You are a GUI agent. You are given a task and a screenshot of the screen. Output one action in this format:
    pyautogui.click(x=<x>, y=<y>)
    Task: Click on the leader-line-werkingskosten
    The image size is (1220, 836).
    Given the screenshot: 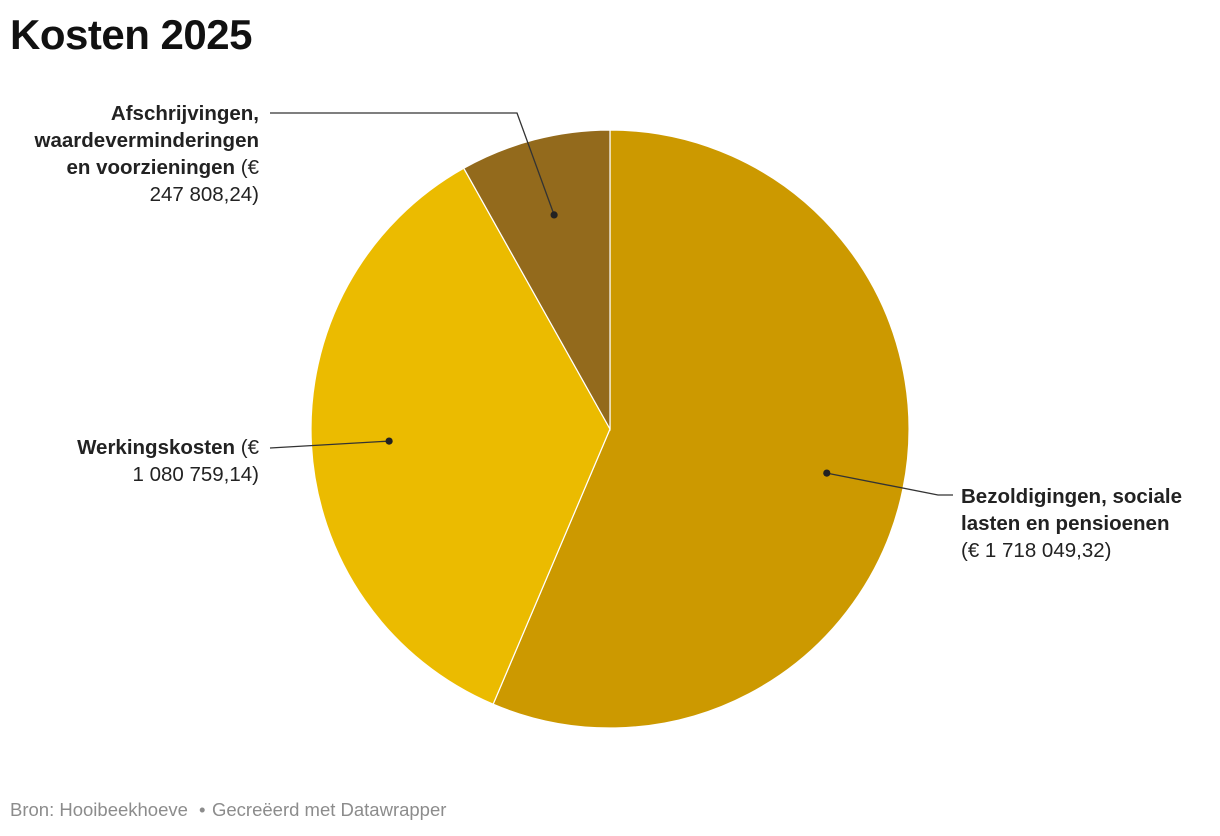 What is the action you would take?
    pyautogui.click(x=329, y=444)
    